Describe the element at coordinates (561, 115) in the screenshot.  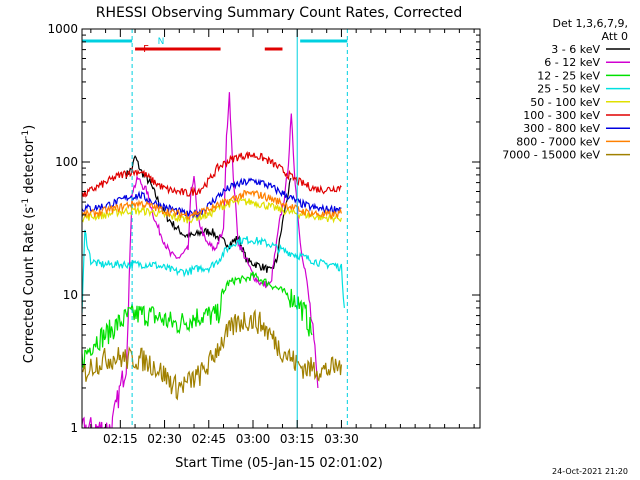
I see `legend-label-6: 100 - 300 keV` at that location.